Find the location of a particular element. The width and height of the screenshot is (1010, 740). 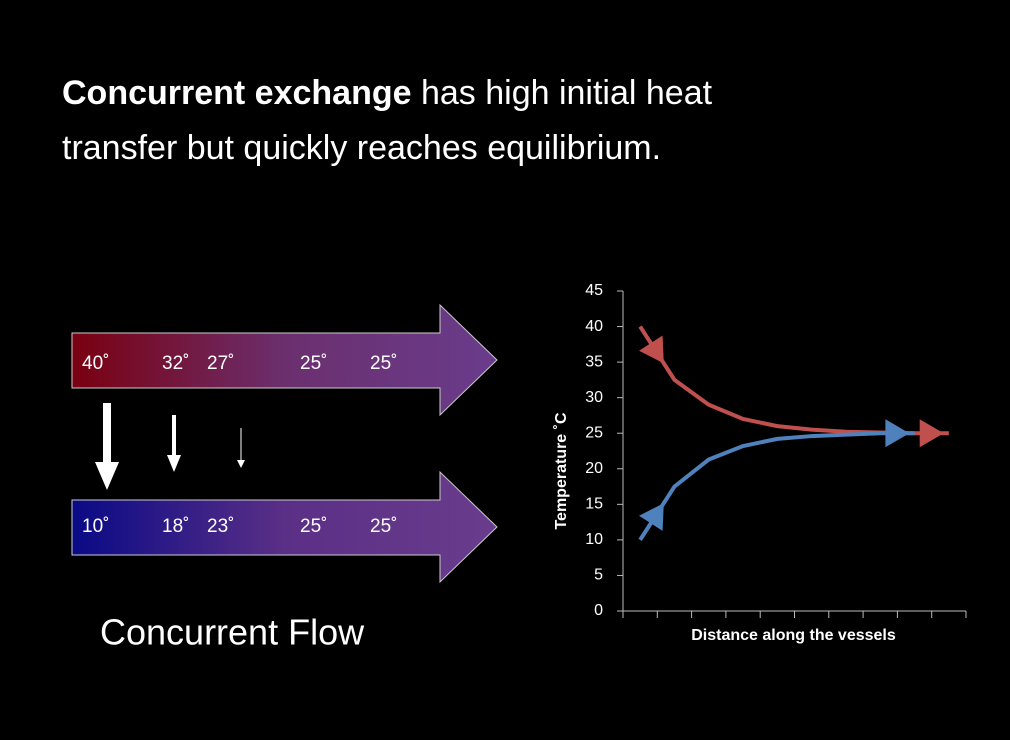

temp-label: 18˚ is located at coordinates (175, 526).